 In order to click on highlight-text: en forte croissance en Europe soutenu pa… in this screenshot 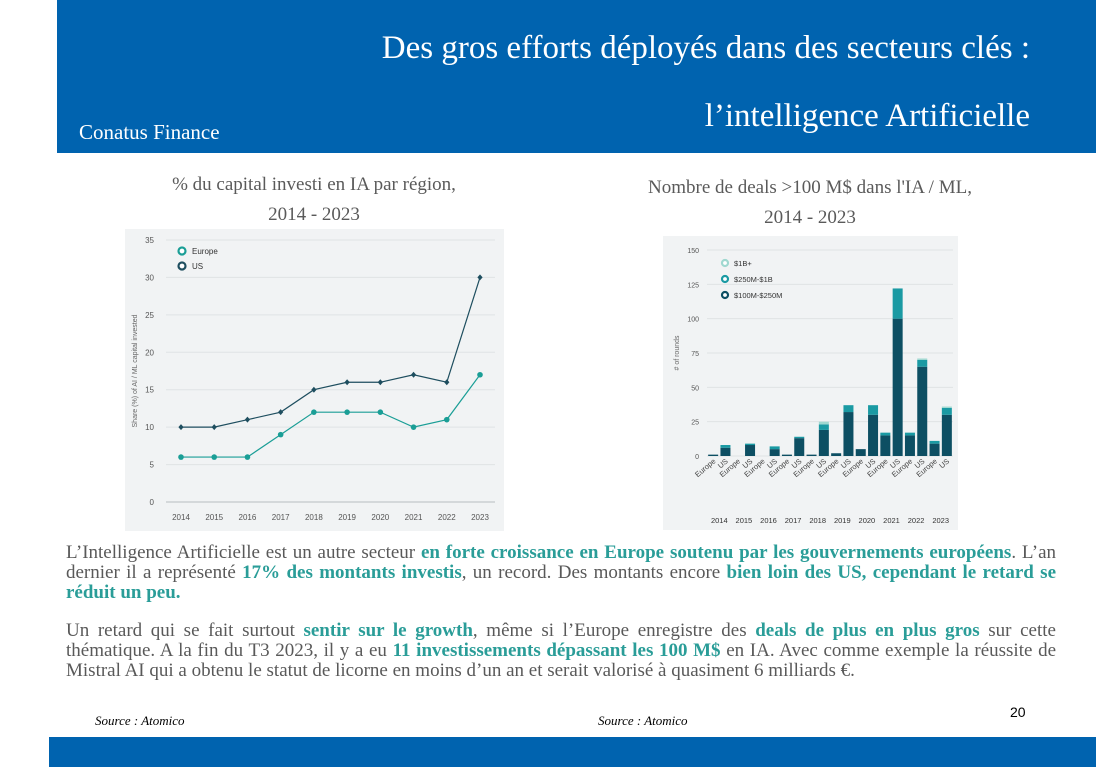, I will do `click(716, 552)`.